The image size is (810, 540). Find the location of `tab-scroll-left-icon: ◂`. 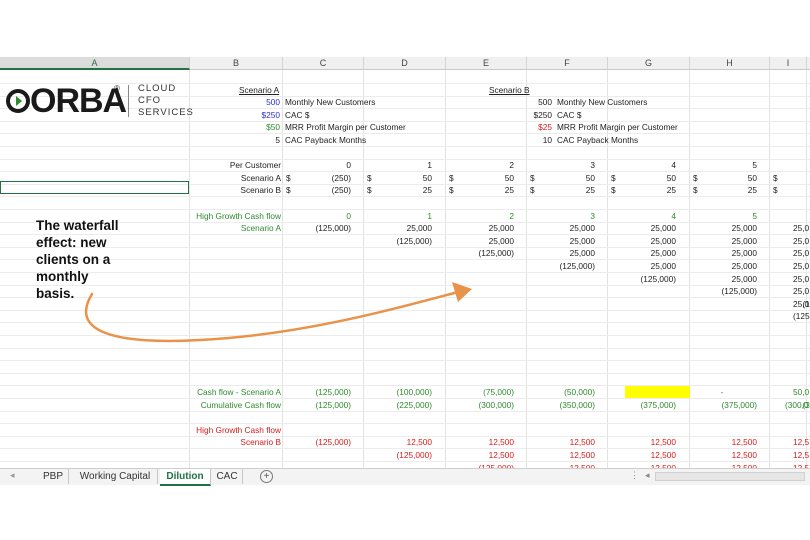

tab-scroll-left-icon: ◂ is located at coordinates (12, 475).